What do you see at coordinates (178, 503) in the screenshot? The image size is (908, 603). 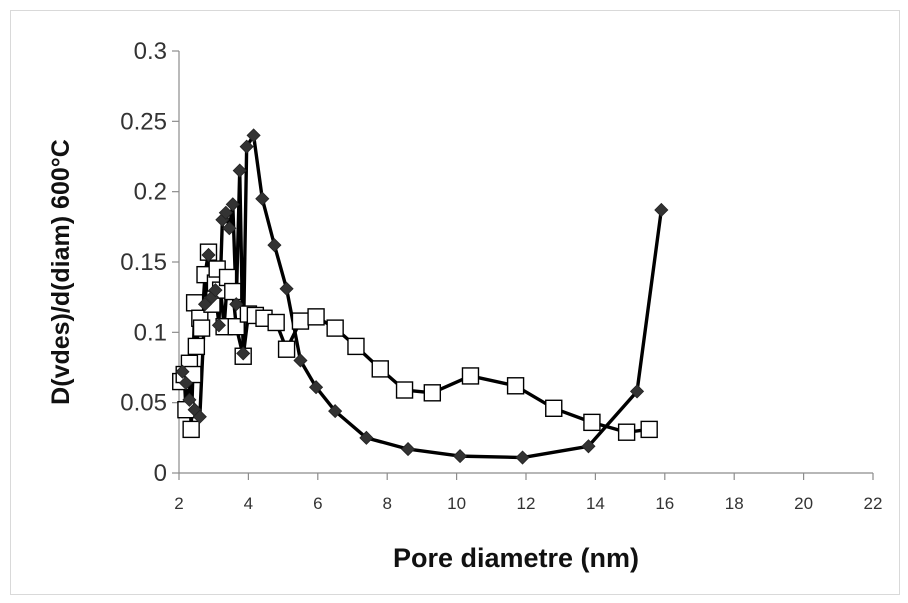 I see `x-tick-label: 2` at bounding box center [178, 503].